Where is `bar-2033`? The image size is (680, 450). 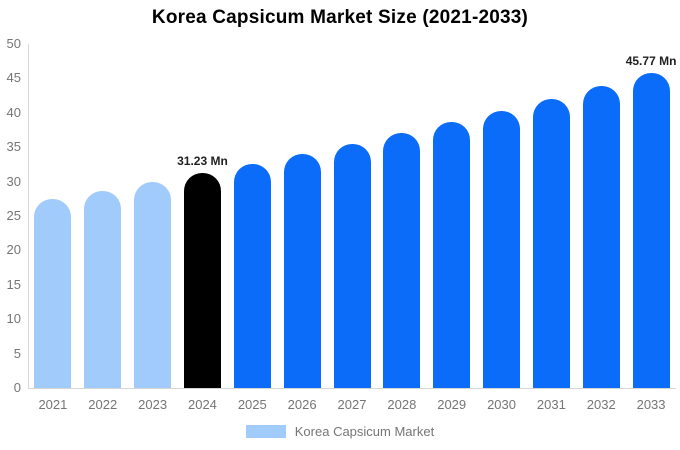
bar-2033 is located at coordinates (651, 230).